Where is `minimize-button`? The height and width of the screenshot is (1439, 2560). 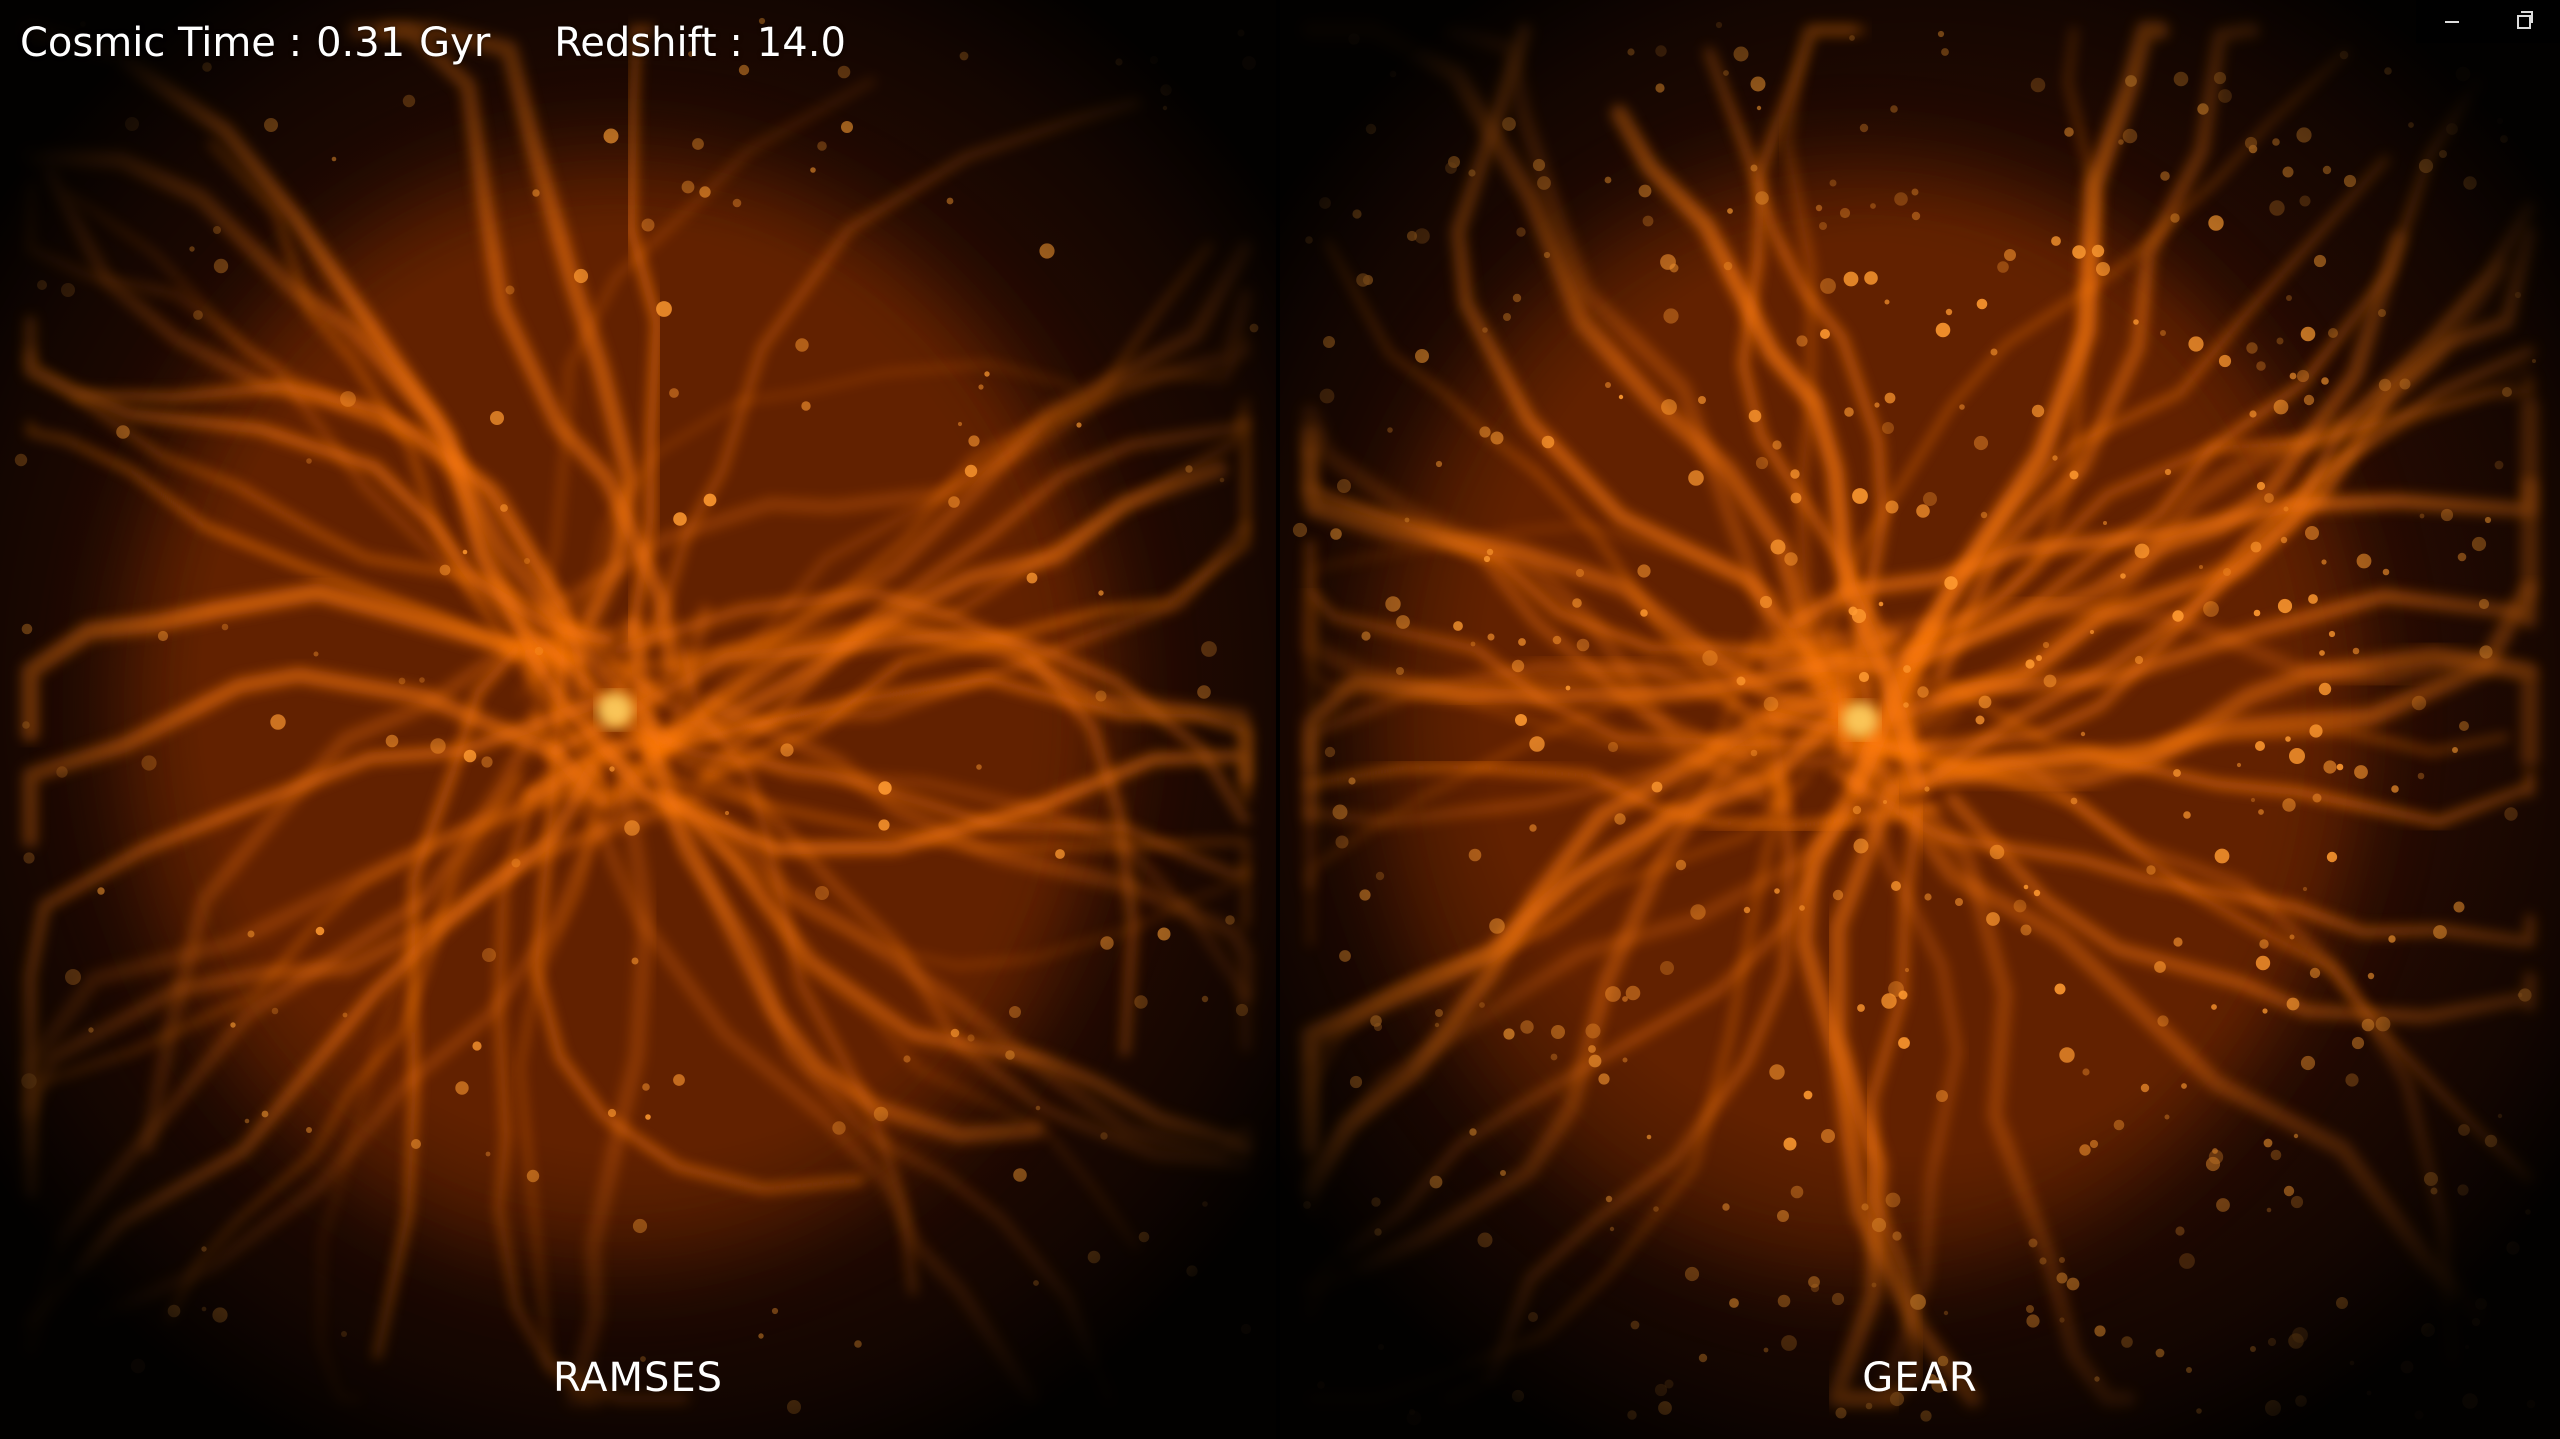
minimize-button is located at coordinates (2452, 22).